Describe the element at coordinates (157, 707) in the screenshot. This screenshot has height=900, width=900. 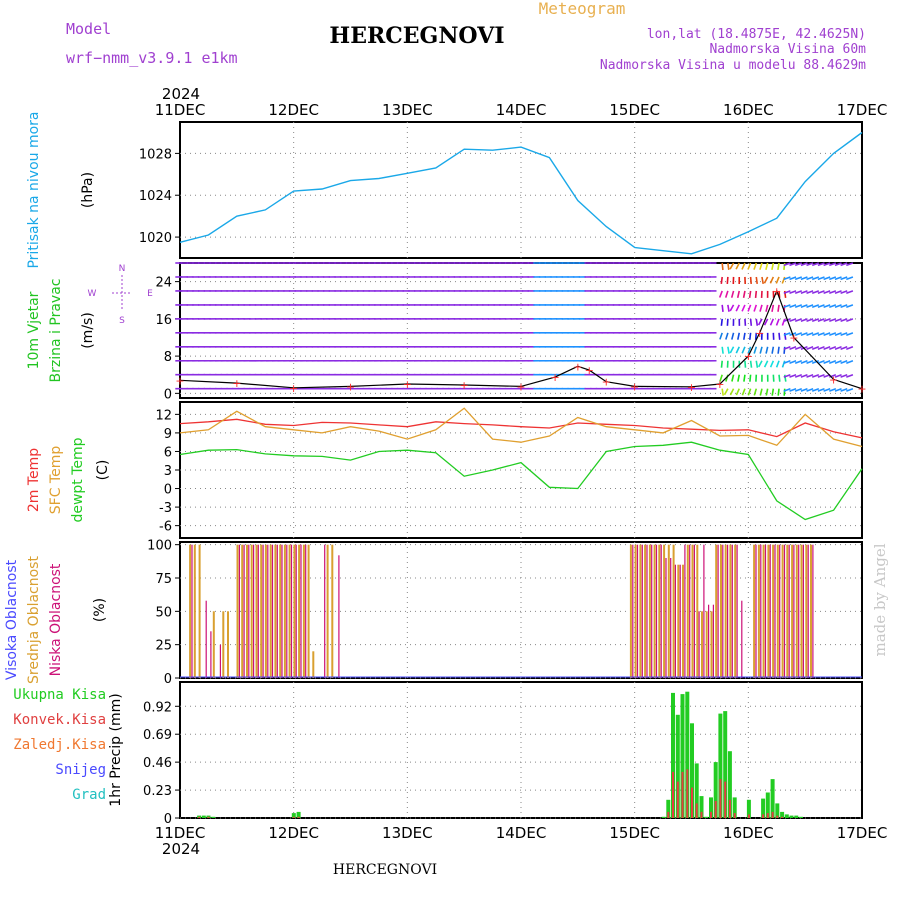
I see `y-tick-label: 0.92` at that location.